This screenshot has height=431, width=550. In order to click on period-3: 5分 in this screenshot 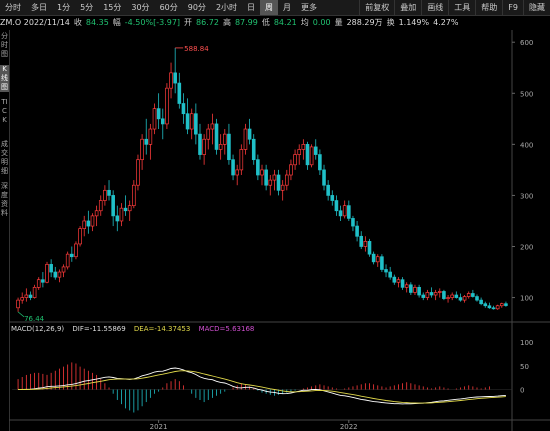, I will do `click(87, 7)`.